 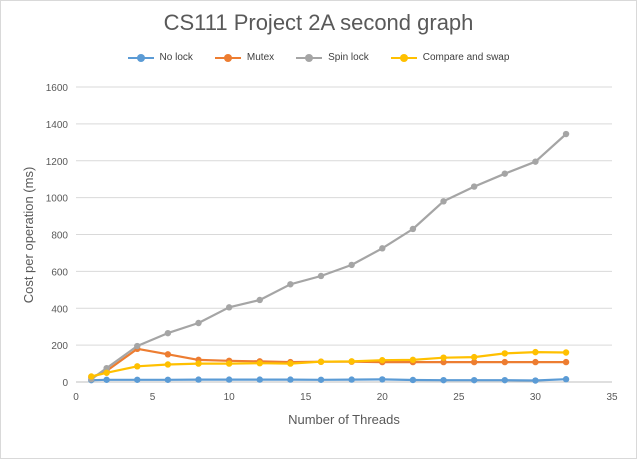 What do you see at coordinates (76, 397) in the screenshot?
I see `x-tick-label: 0` at bounding box center [76, 397].